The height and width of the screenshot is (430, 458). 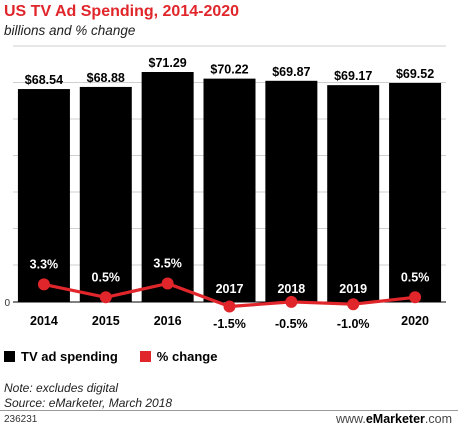 What do you see at coordinates (44, 321) in the screenshot?
I see `x-tick-label: 2014` at bounding box center [44, 321].